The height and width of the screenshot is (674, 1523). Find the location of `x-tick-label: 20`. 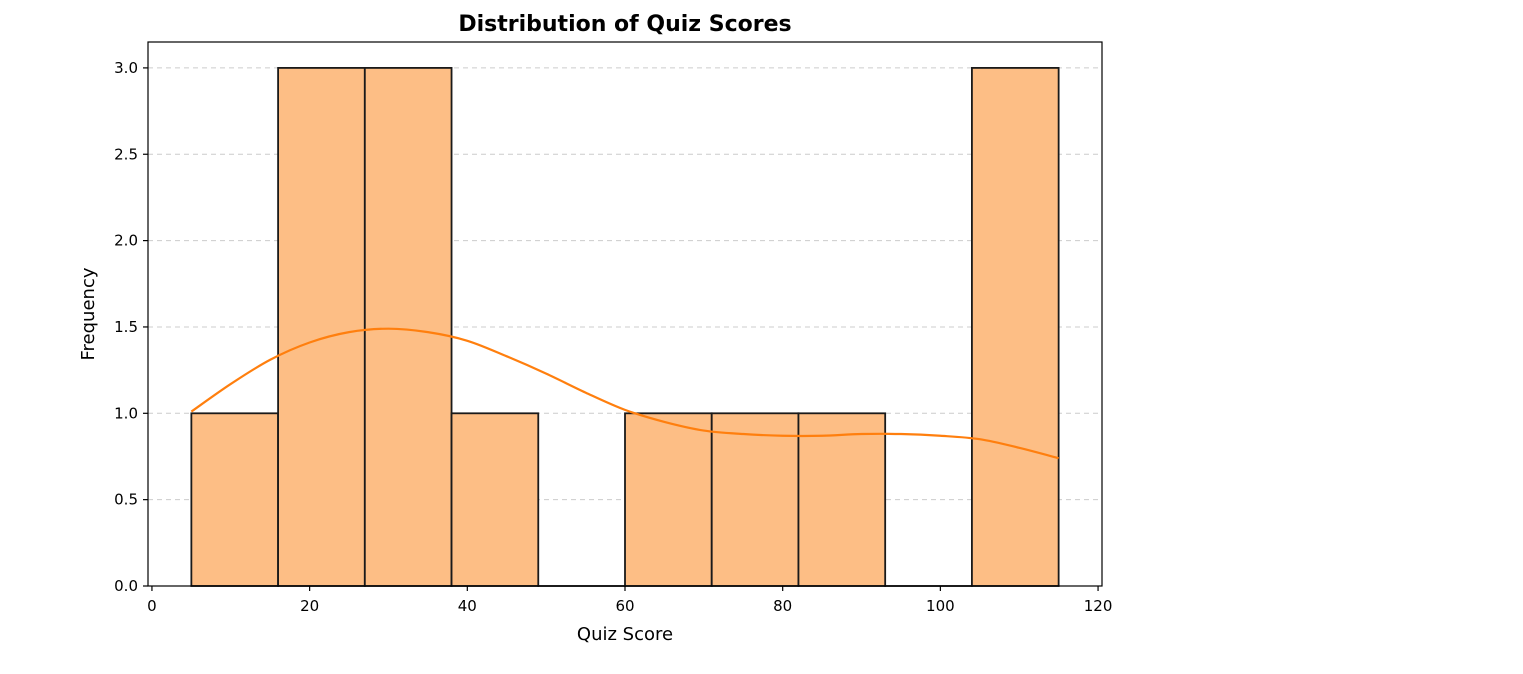

x-tick-label: 20 is located at coordinates (309, 606).